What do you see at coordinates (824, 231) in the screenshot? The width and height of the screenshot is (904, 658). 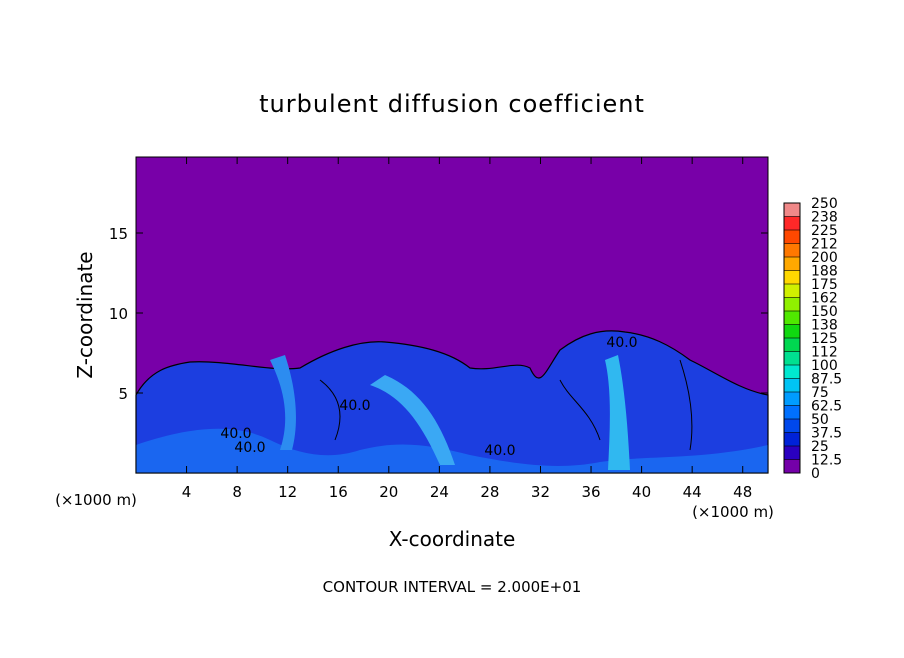 I see `colorbar-tick-label: 225` at bounding box center [824, 231].